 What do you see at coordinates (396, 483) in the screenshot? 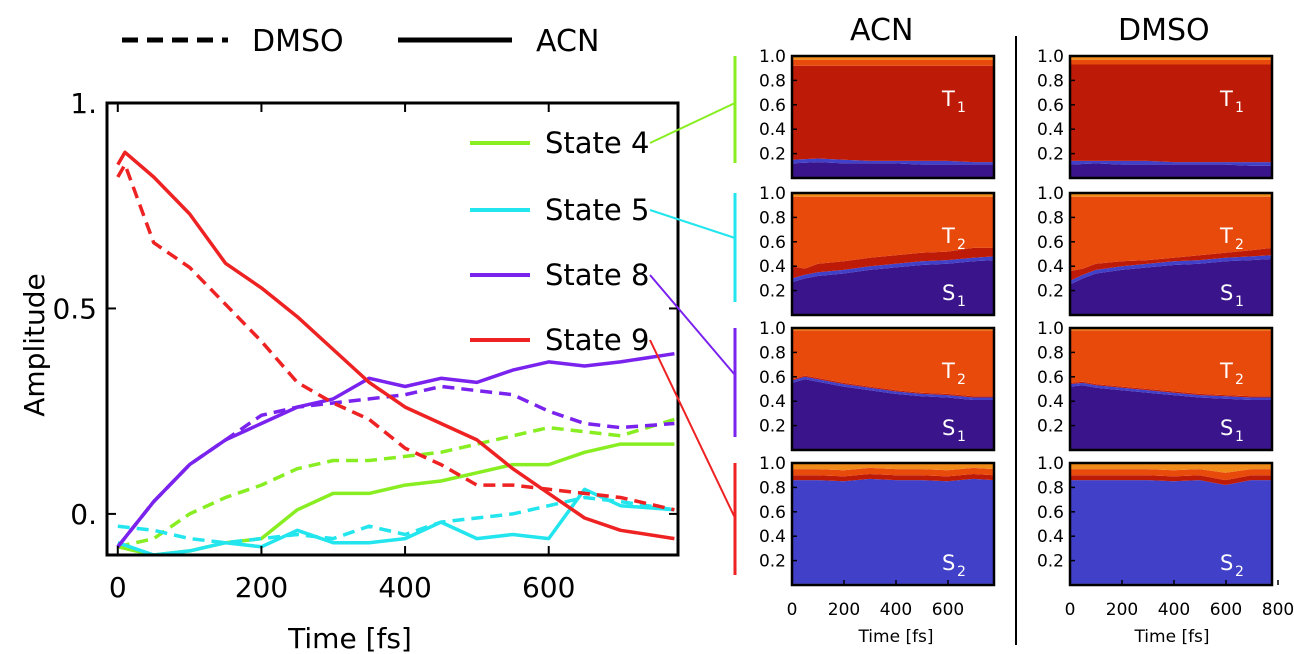
I see `line-state-4-dmso` at bounding box center [396, 483].